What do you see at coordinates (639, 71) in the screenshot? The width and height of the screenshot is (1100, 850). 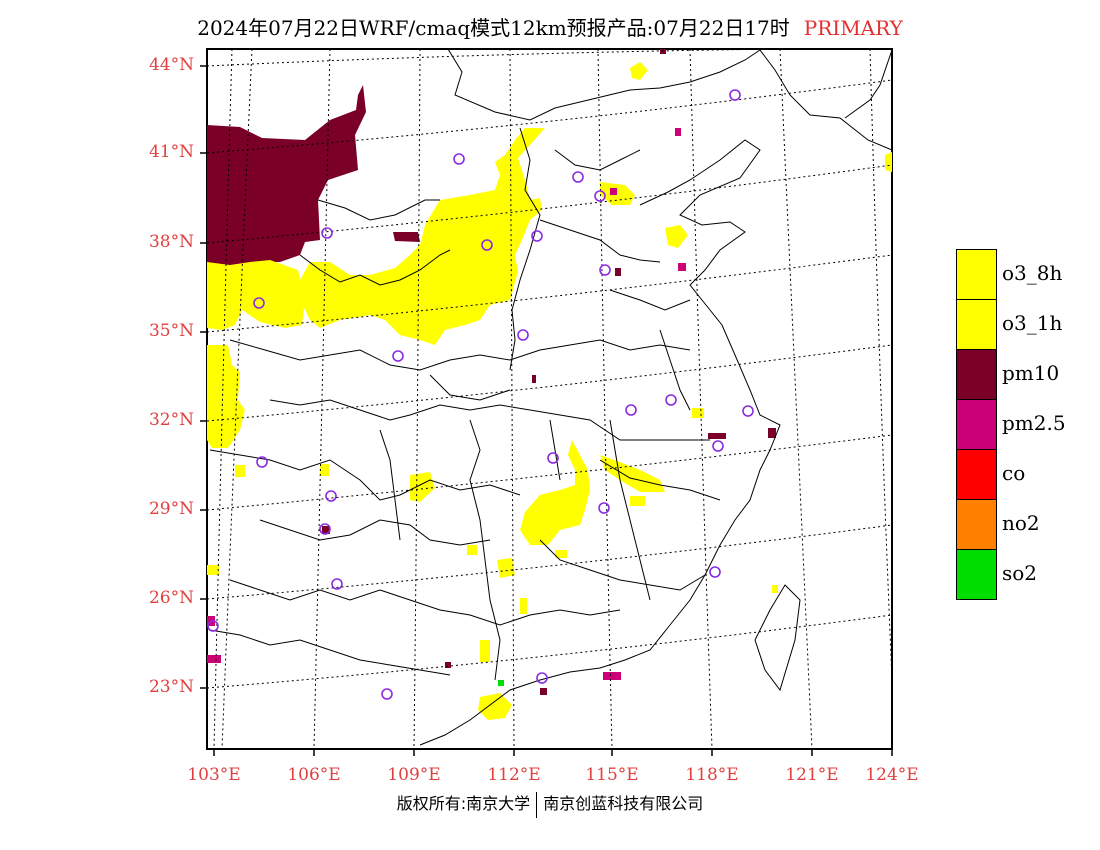 I see `o3-region-northeast` at bounding box center [639, 71].